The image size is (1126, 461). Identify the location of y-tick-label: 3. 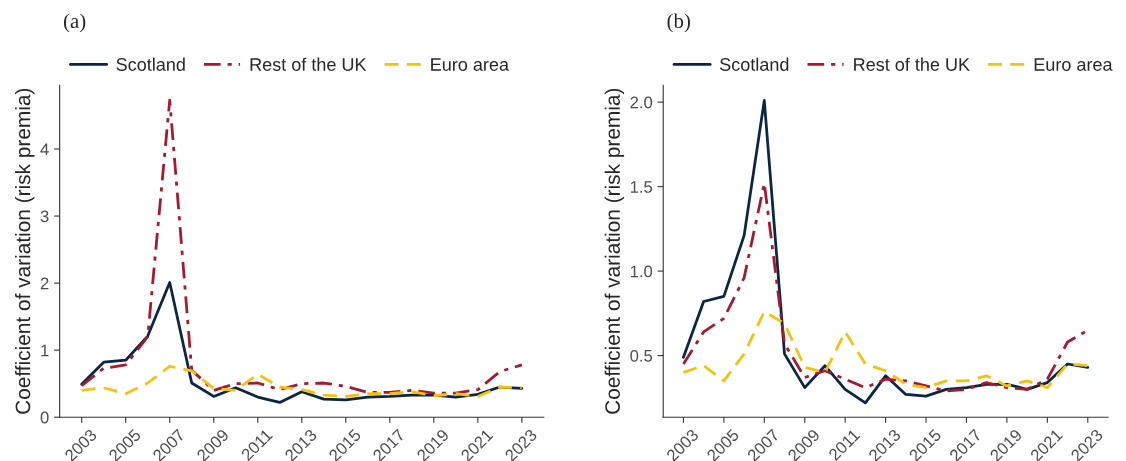
(44, 216).